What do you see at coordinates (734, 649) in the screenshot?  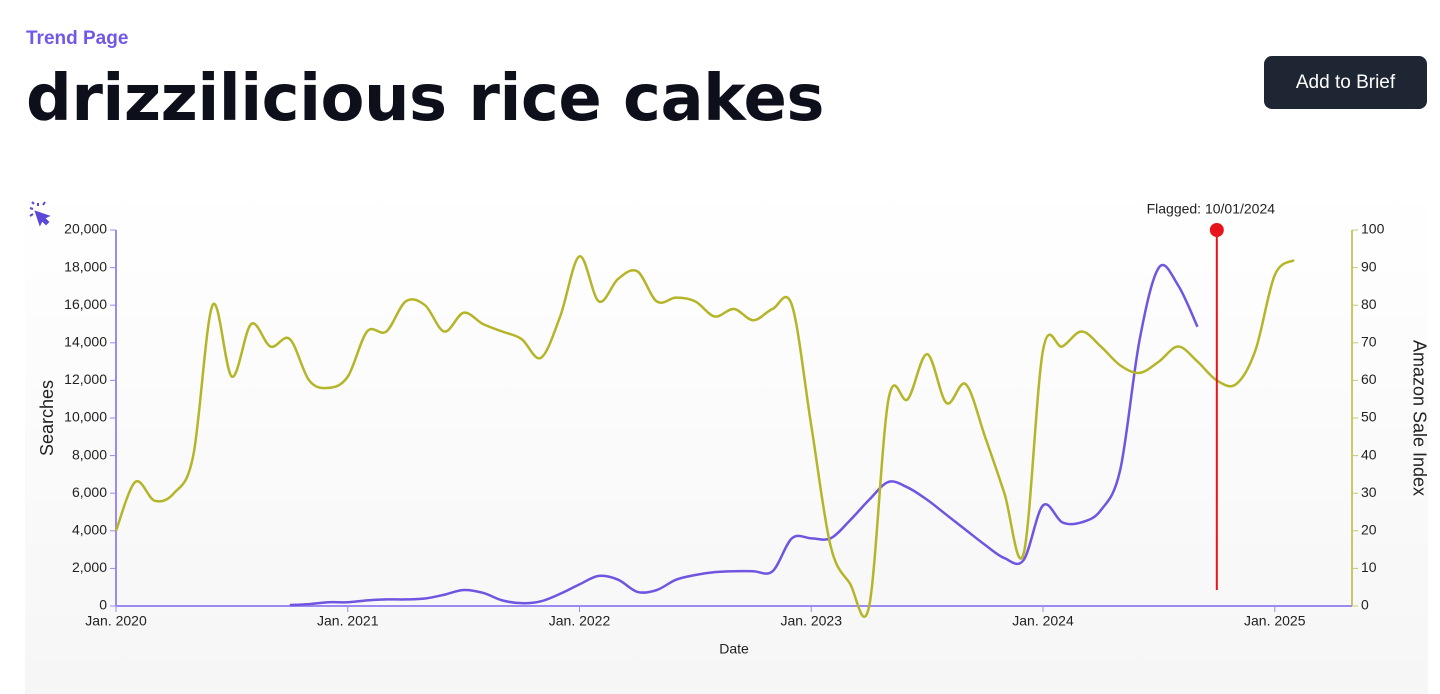 I see `x-axis-title: Date` at bounding box center [734, 649].